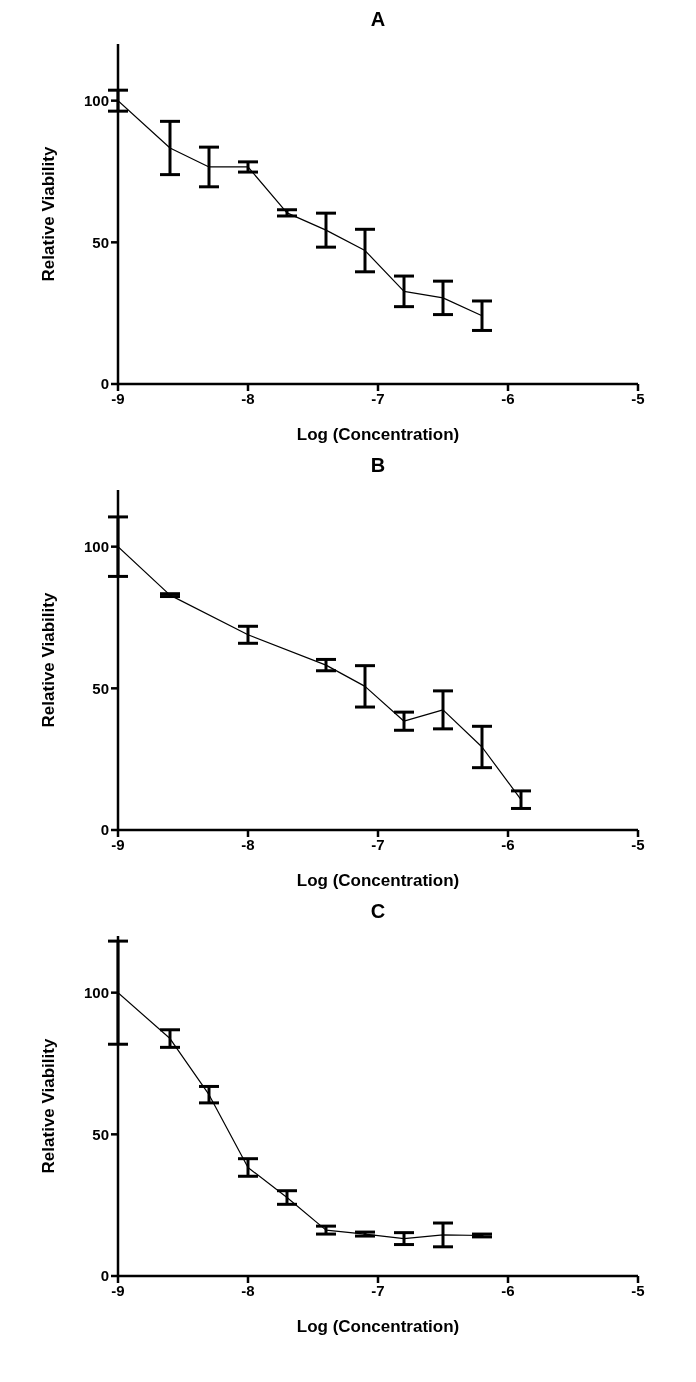 The width and height of the screenshot is (696, 1382). Describe the element at coordinates (378, 466) in the screenshot. I see `chart-title: B` at that location.